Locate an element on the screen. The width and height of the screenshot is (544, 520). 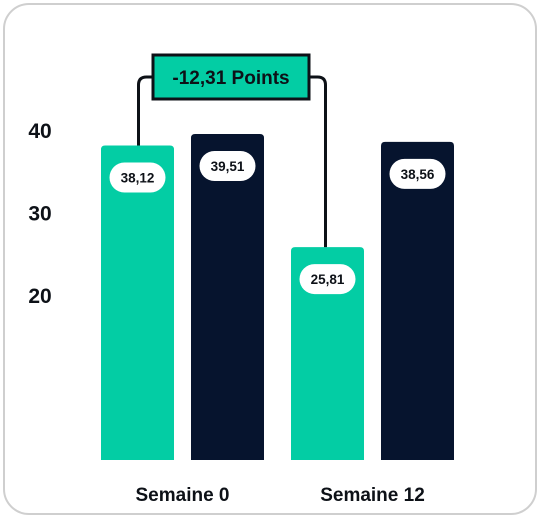
data-label: 38,56 is located at coordinates (418, 174).